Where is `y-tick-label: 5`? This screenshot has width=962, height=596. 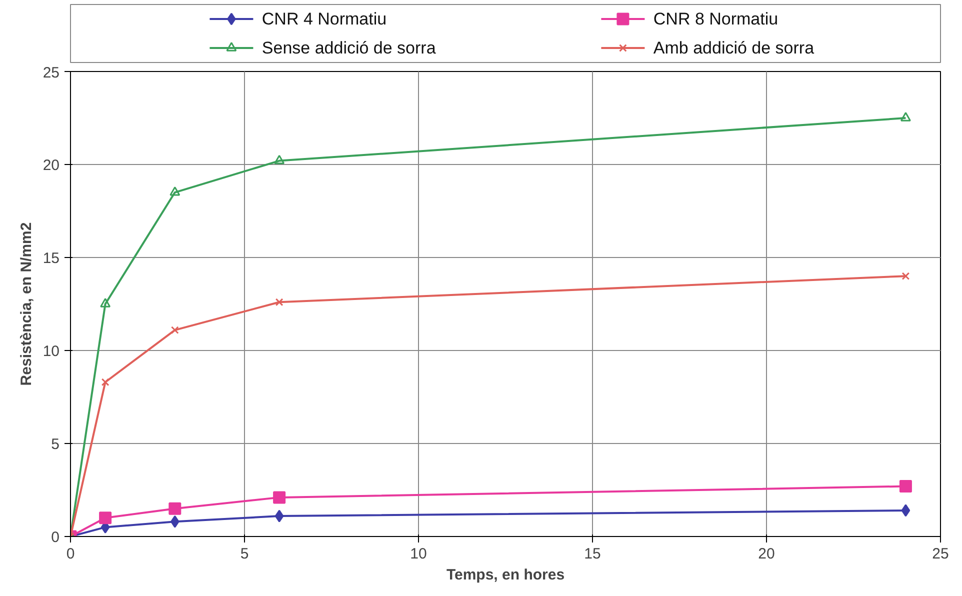 y-tick-label: 5 is located at coordinates (55, 444).